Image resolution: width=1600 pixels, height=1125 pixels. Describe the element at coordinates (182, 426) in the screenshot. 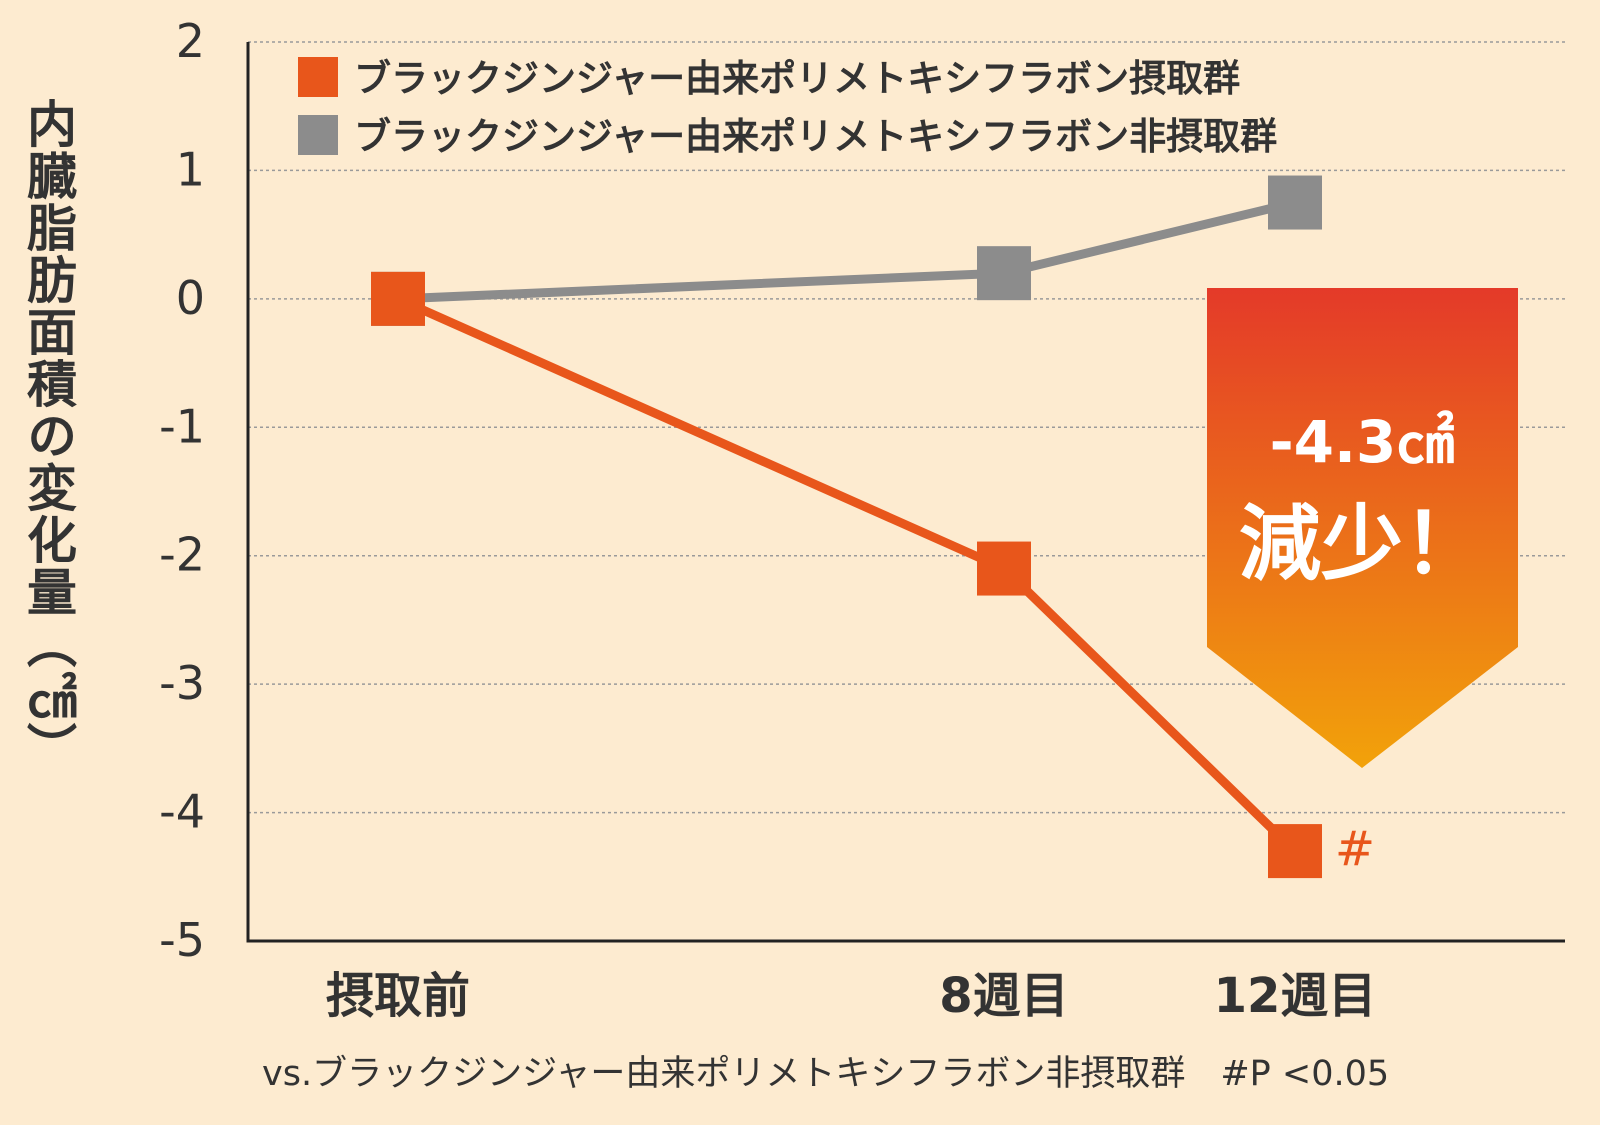

I see `y-tick-label: -1` at that location.